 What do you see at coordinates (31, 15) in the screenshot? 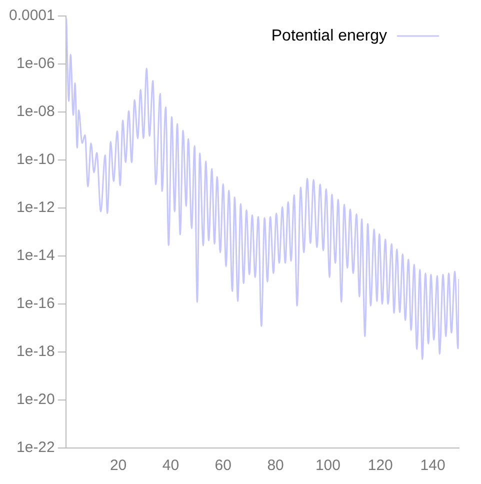
I see `y-tick-label: 0.0001` at bounding box center [31, 15].